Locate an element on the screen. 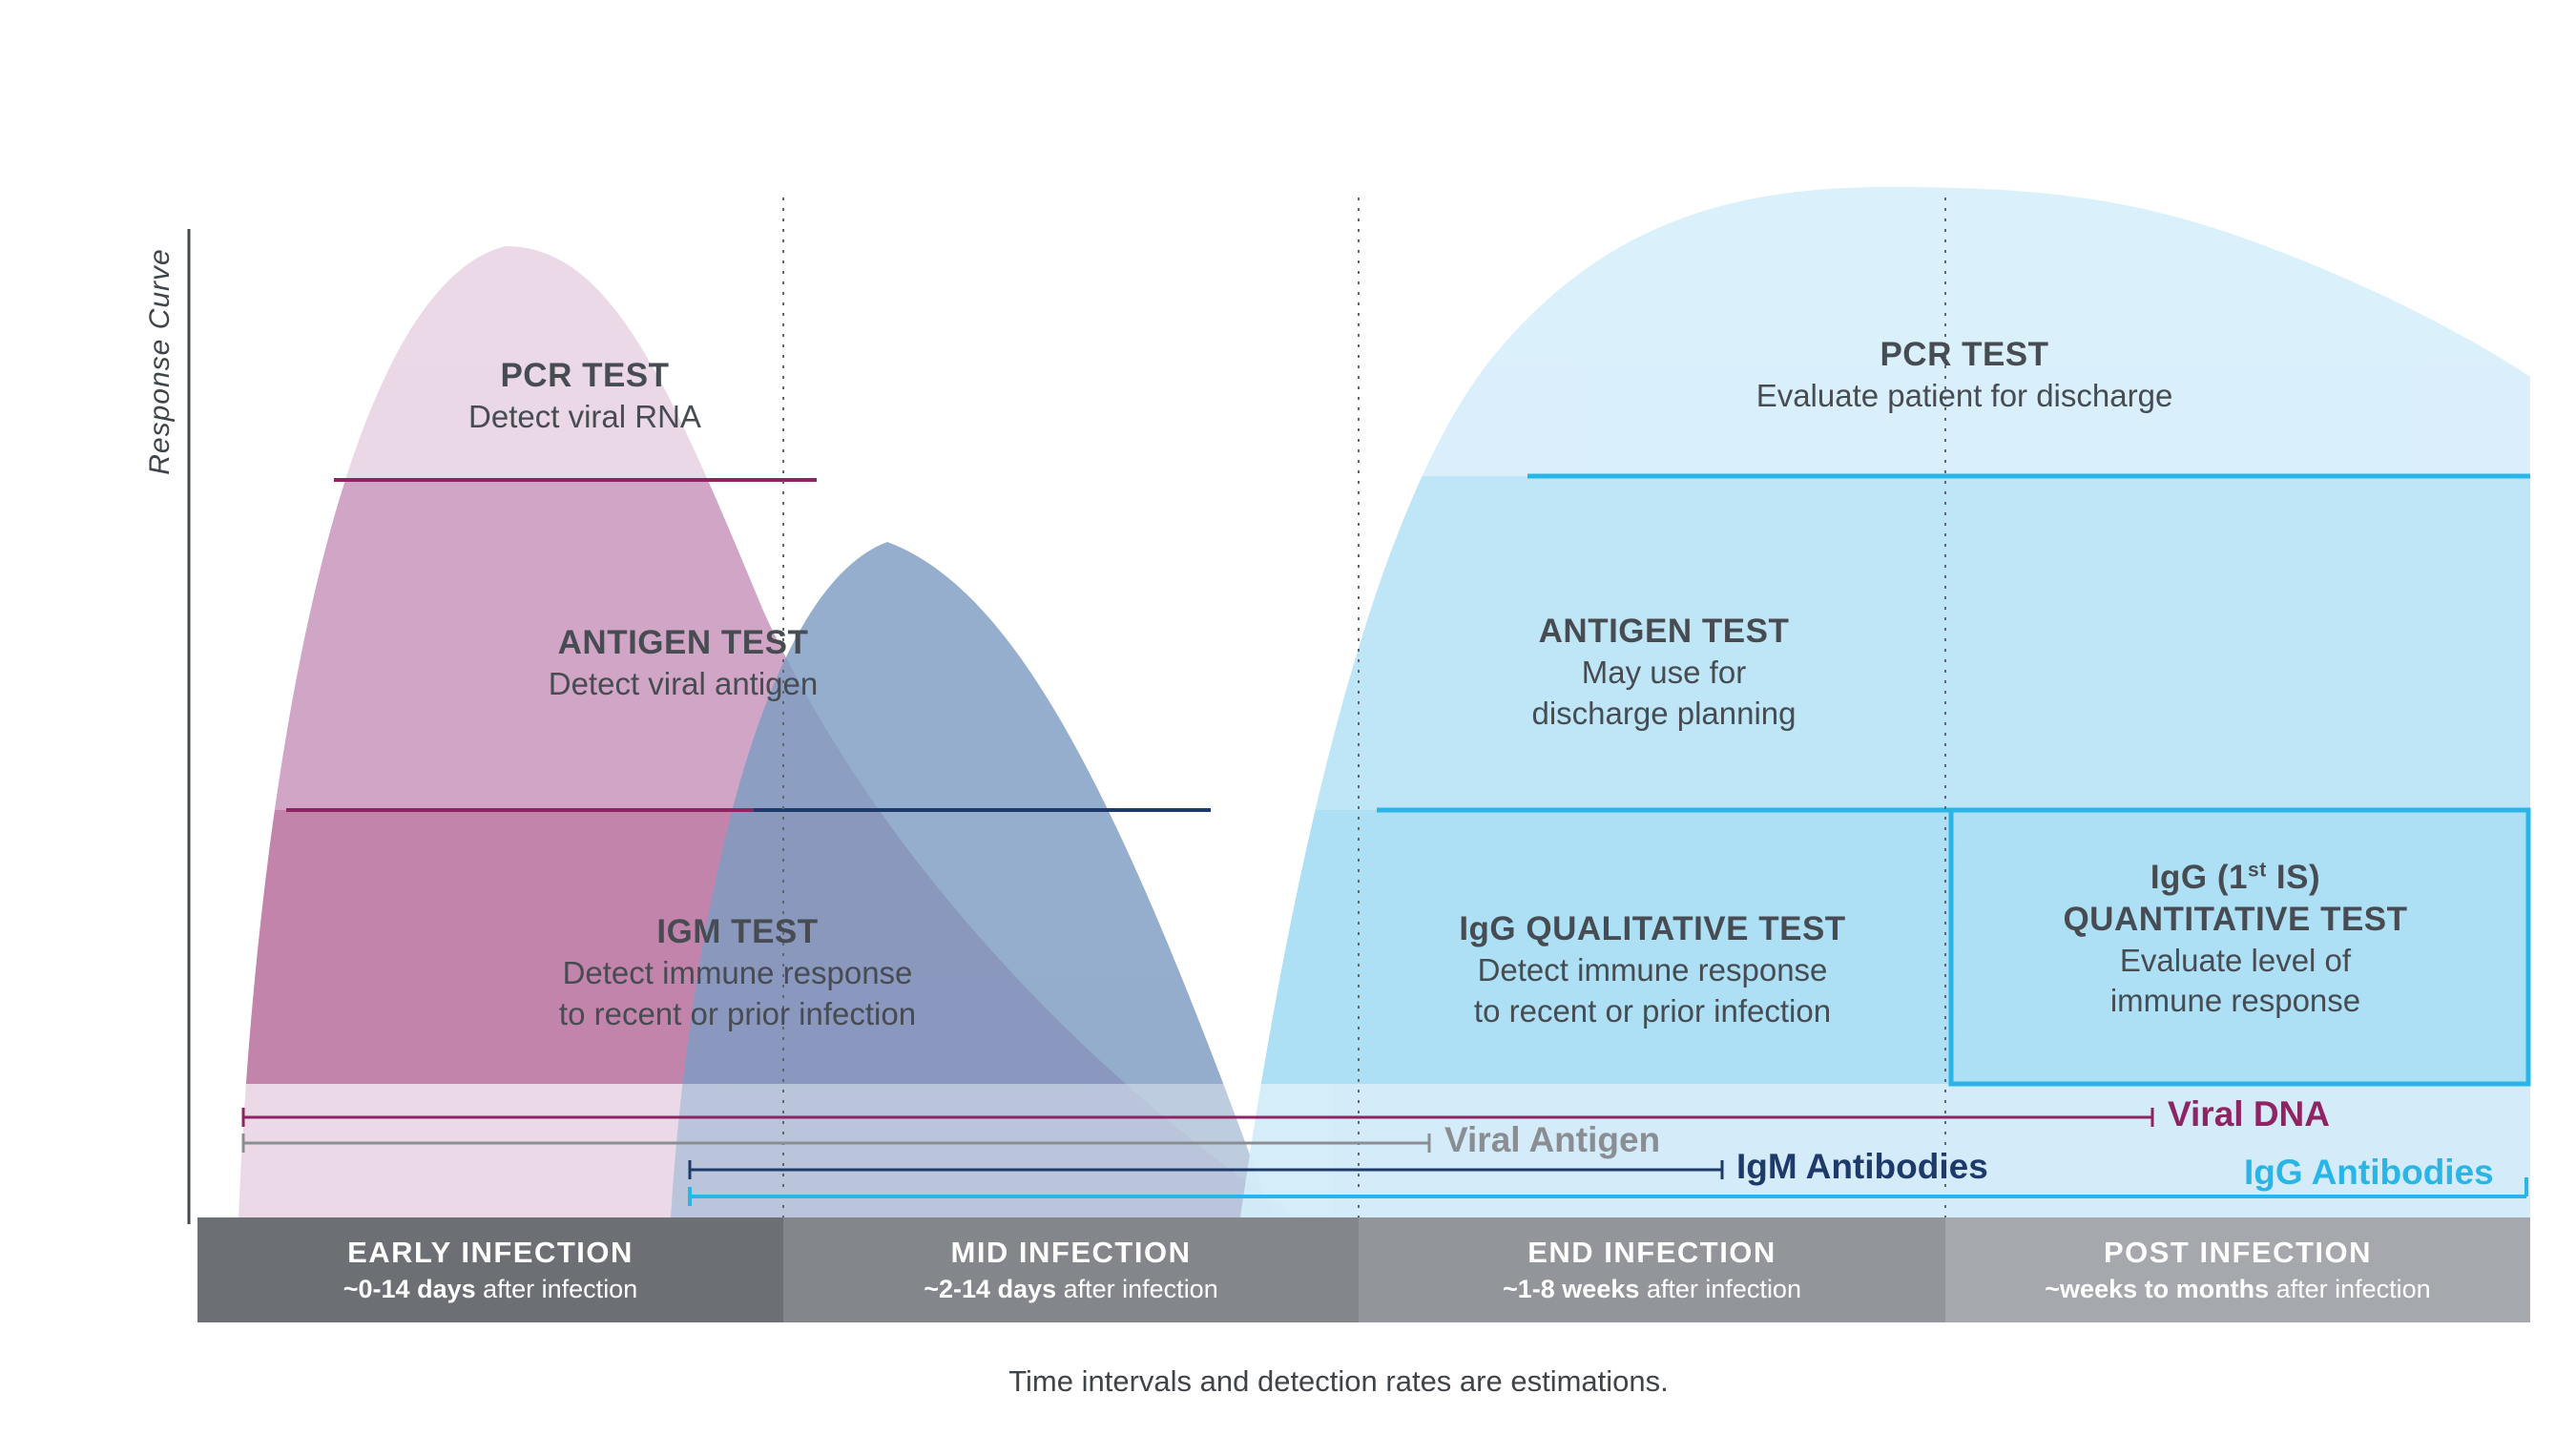 The width and height of the screenshot is (2576, 1435). phase-mid-infection: MID INFECTION ~2-14 days after infection is located at coordinates (1071, 1269).